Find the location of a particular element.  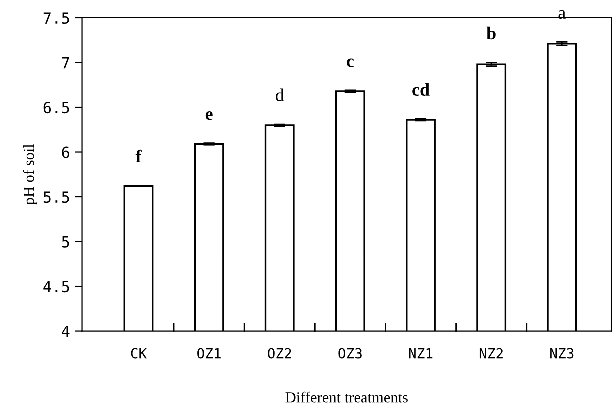

x-tick-label: NZ1 is located at coordinates (421, 353).